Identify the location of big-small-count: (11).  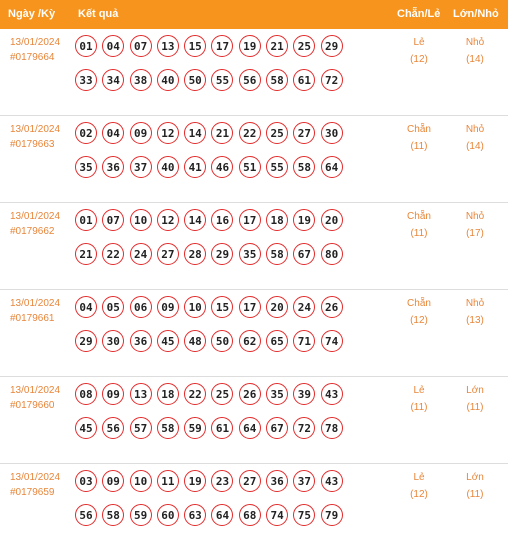
(475, 494).